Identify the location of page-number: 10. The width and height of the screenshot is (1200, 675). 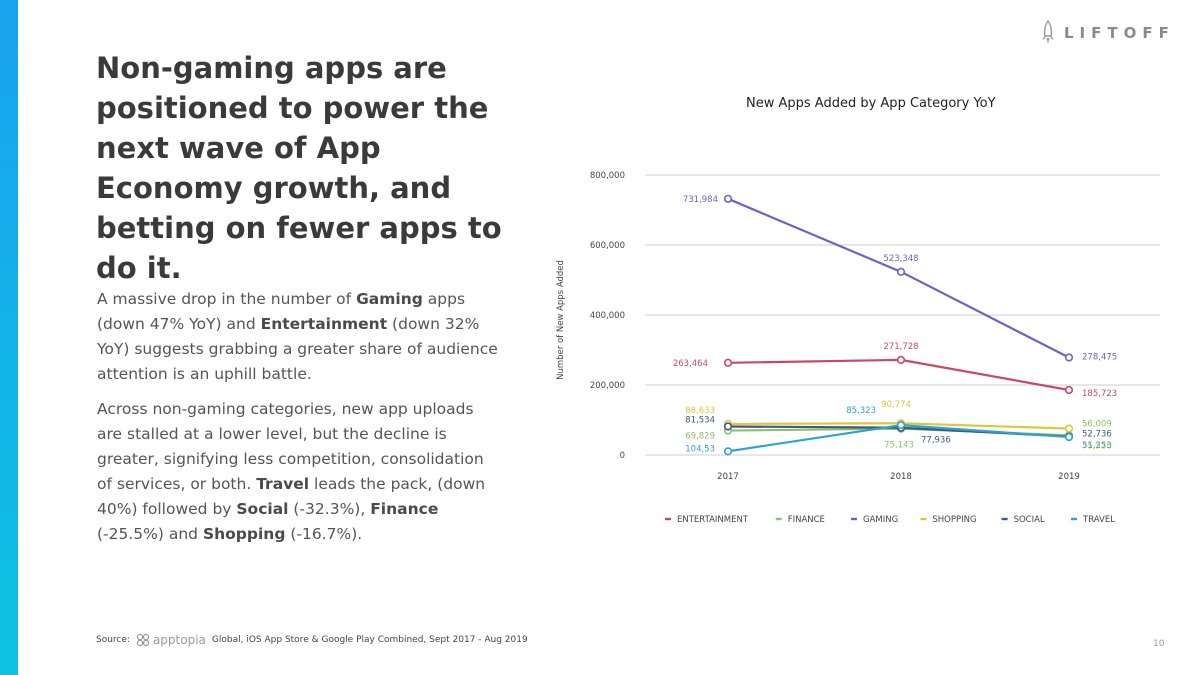
(1159, 644).